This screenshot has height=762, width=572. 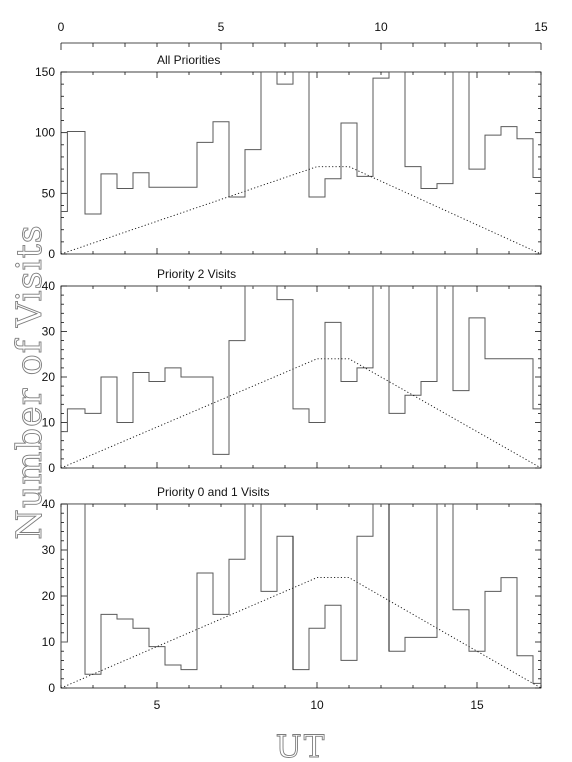 What do you see at coordinates (61, 27) in the screenshot?
I see `top-axis-tick-label: 0` at bounding box center [61, 27].